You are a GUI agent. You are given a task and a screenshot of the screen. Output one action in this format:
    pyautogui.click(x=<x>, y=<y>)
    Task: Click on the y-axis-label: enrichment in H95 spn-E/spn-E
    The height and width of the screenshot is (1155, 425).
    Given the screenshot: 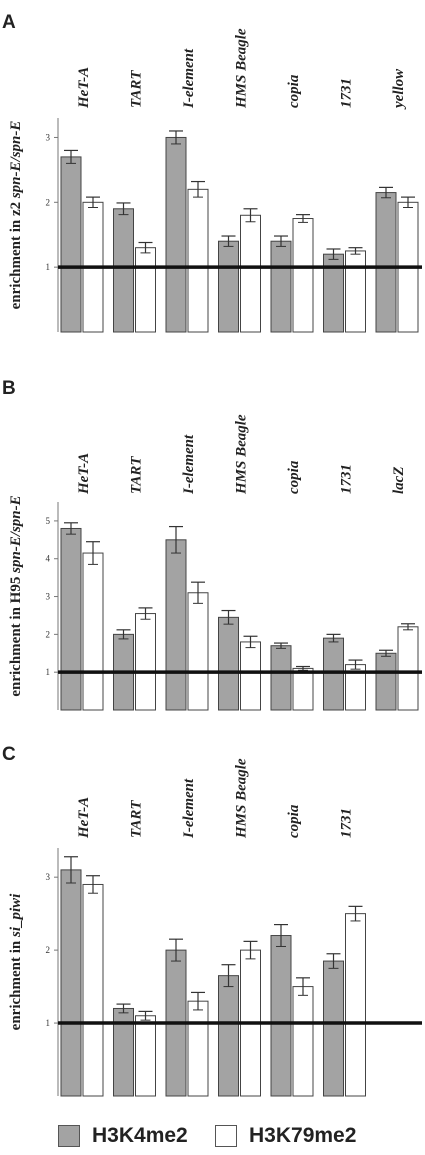 What is the action you would take?
    pyautogui.click(x=16, y=595)
    